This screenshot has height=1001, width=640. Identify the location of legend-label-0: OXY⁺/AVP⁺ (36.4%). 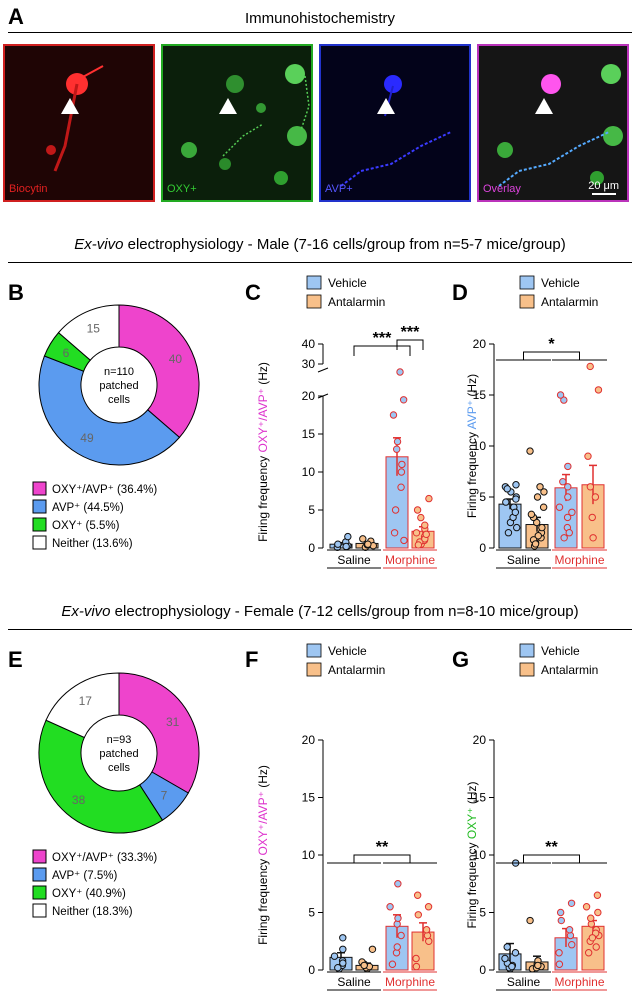
(104, 490).